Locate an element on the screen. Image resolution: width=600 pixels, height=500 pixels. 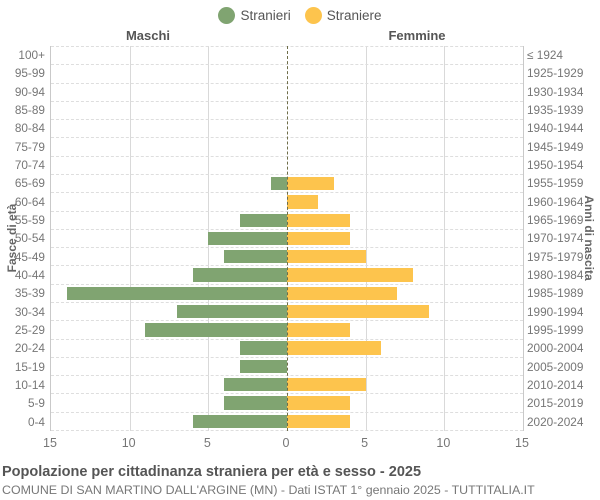
age-label: 35-39 is located at coordinates (29, 293).